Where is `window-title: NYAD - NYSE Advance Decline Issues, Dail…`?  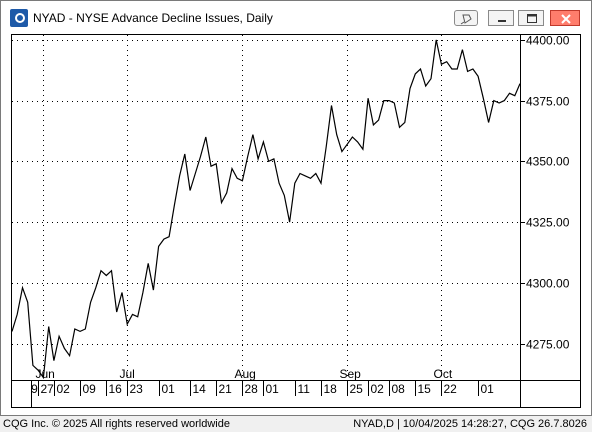
window-title: NYAD - NYSE Advance Decline Issues, Dail… is located at coordinates (153, 18).